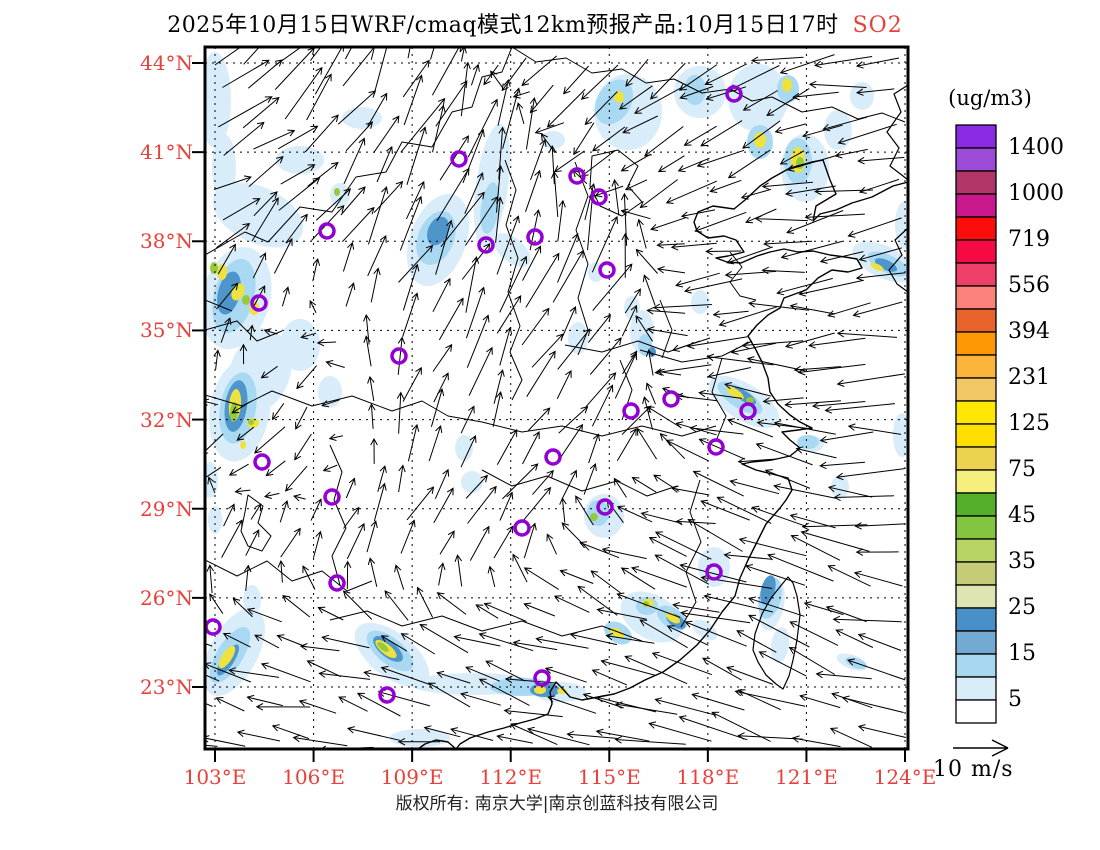 The width and height of the screenshot is (1100, 850). What do you see at coordinates (973, 769) in the screenshot?
I see `wind-scale-label: 10 m/s` at bounding box center [973, 769].